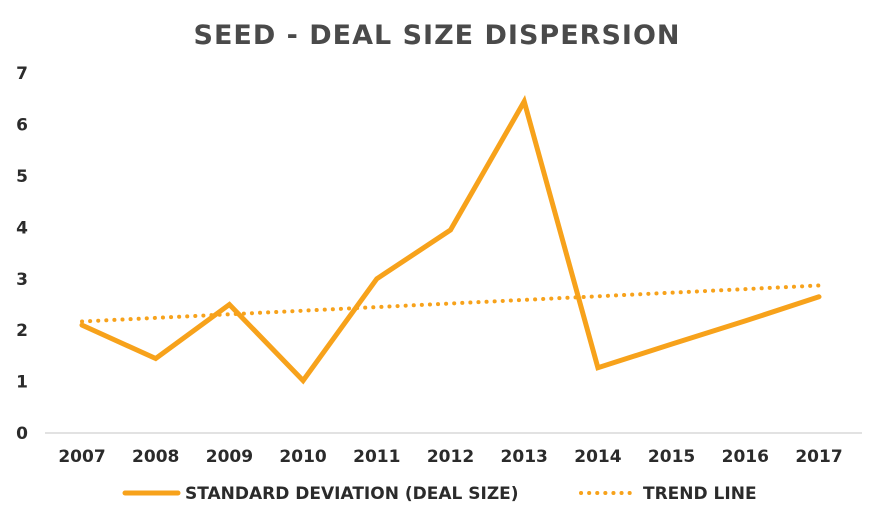  I want to click on y-tick-label: 4, so click(22, 228).